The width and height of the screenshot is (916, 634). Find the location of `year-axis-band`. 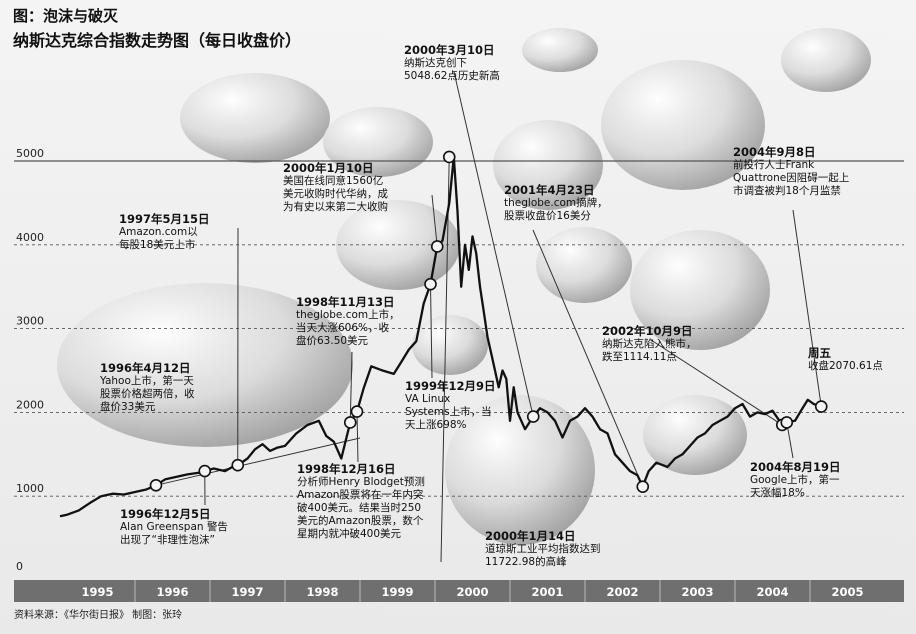

year-axis-band is located at coordinates (459, 591).